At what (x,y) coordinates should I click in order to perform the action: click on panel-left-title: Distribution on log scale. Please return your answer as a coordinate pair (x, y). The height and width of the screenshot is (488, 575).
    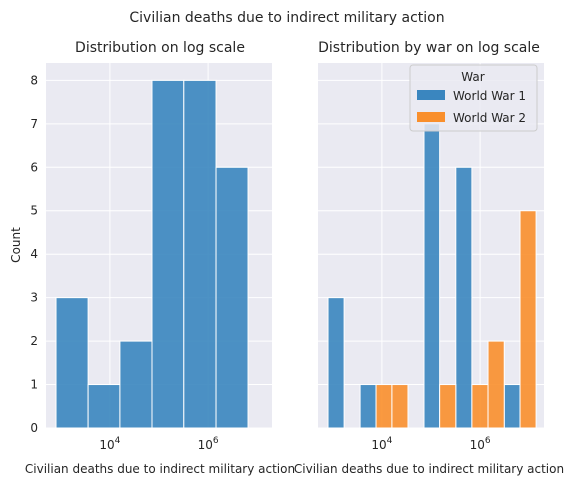
    Looking at the image, I should click on (160, 48).